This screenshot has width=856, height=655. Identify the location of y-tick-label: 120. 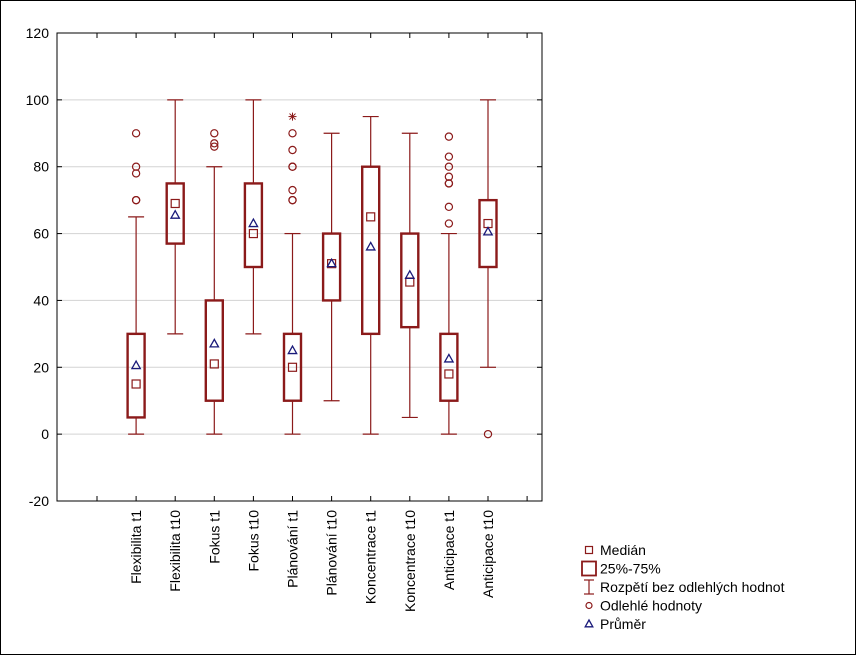
(38, 33).